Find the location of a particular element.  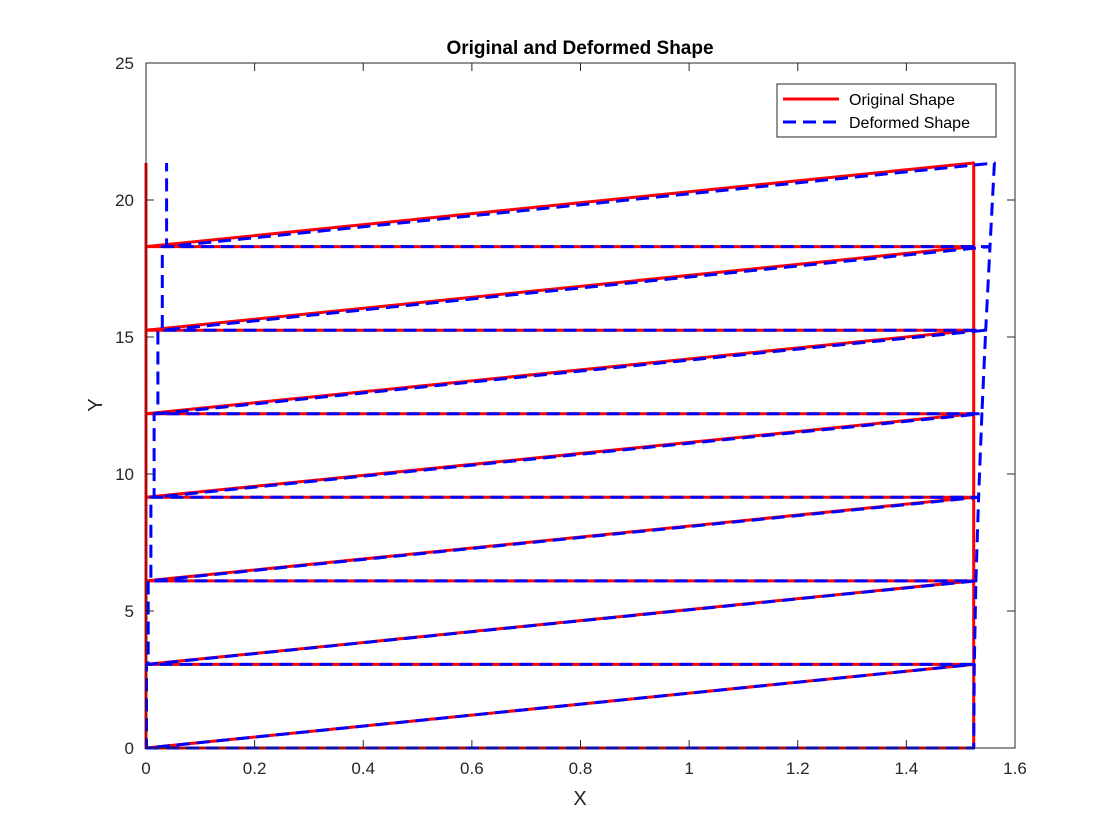

chart-title: Original and Deformed Shape is located at coordinates (579, 48).